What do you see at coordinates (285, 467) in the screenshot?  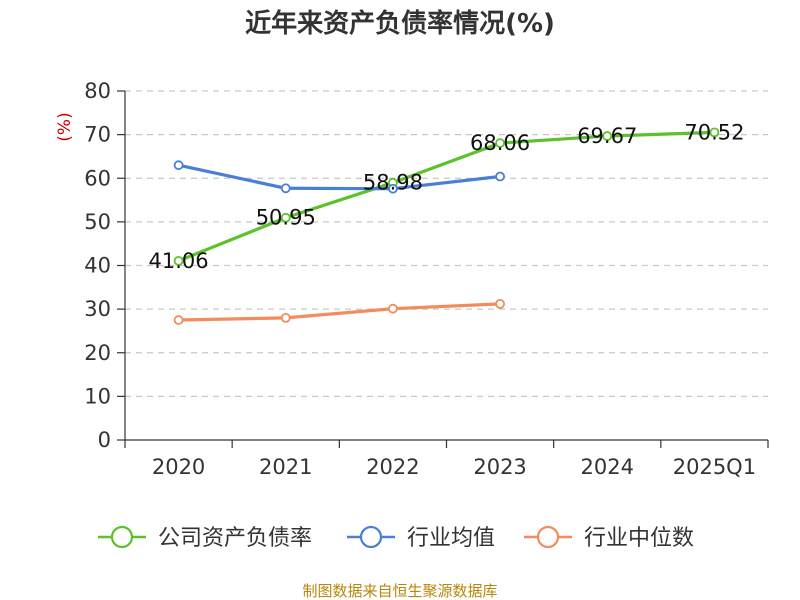 I see `x-tick-label: 2021` at bounding box center [285, 467].